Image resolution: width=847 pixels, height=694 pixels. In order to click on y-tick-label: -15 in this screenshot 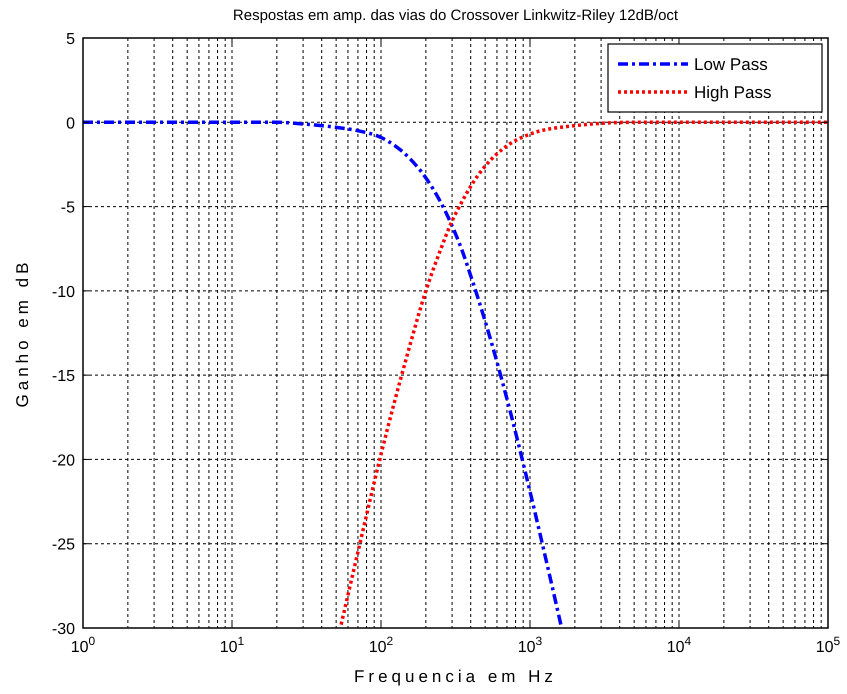, I will do `click(64, 377)`.